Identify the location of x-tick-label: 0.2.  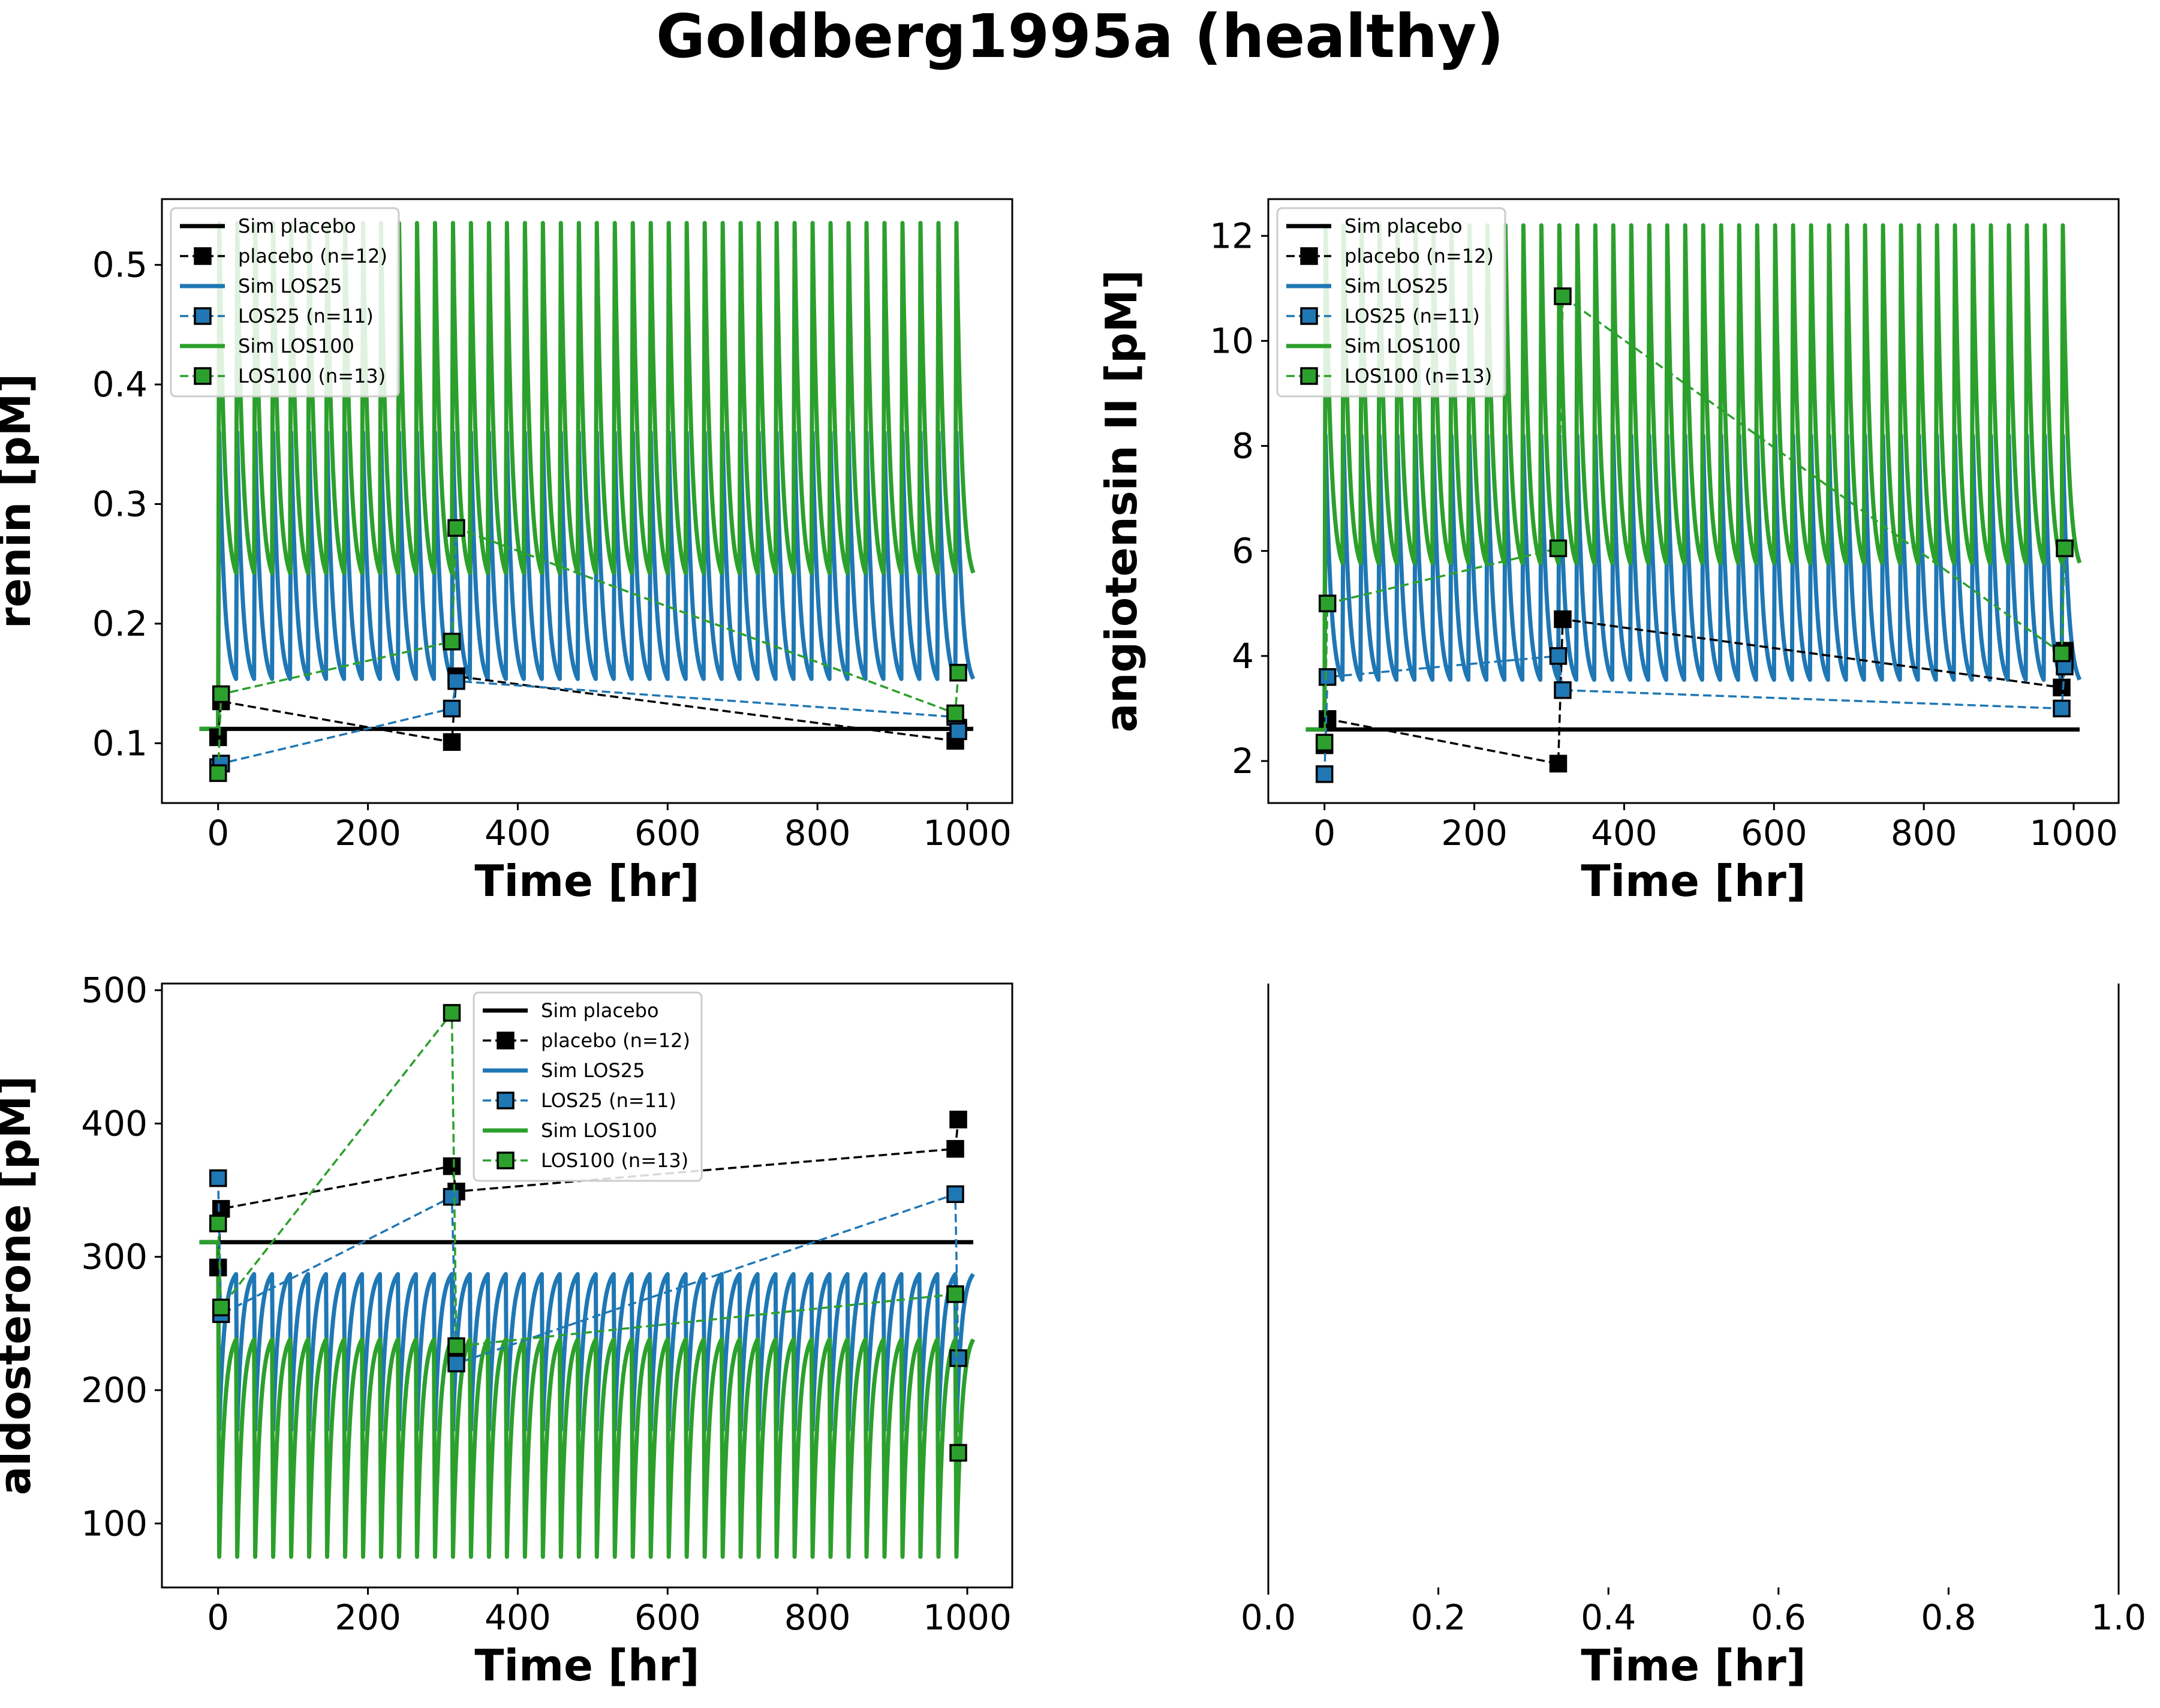
(1438, 1617).